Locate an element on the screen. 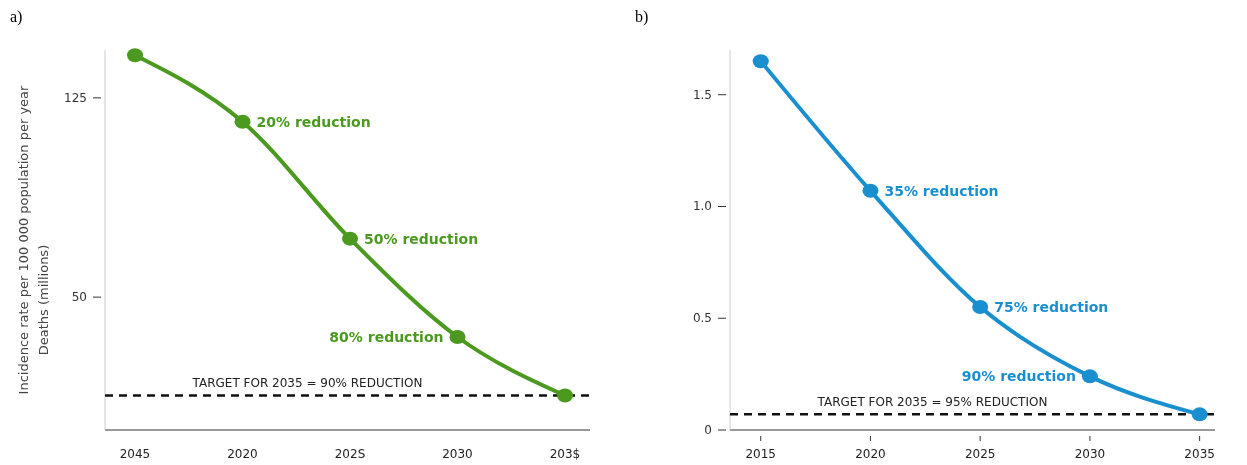 The width and height of the screenshot is (1247, 465). chart-title: a) is located at coordinates (16, 17).